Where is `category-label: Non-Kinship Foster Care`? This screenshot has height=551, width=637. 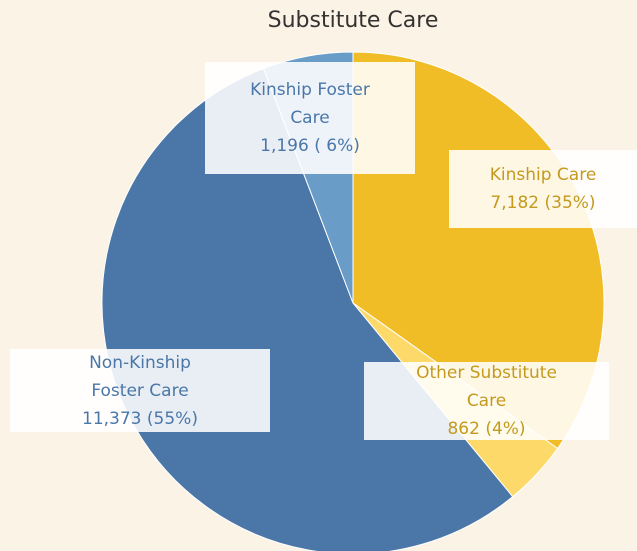 category-label: Non-Kinship Foster Care is located at coordinates (140, 376).